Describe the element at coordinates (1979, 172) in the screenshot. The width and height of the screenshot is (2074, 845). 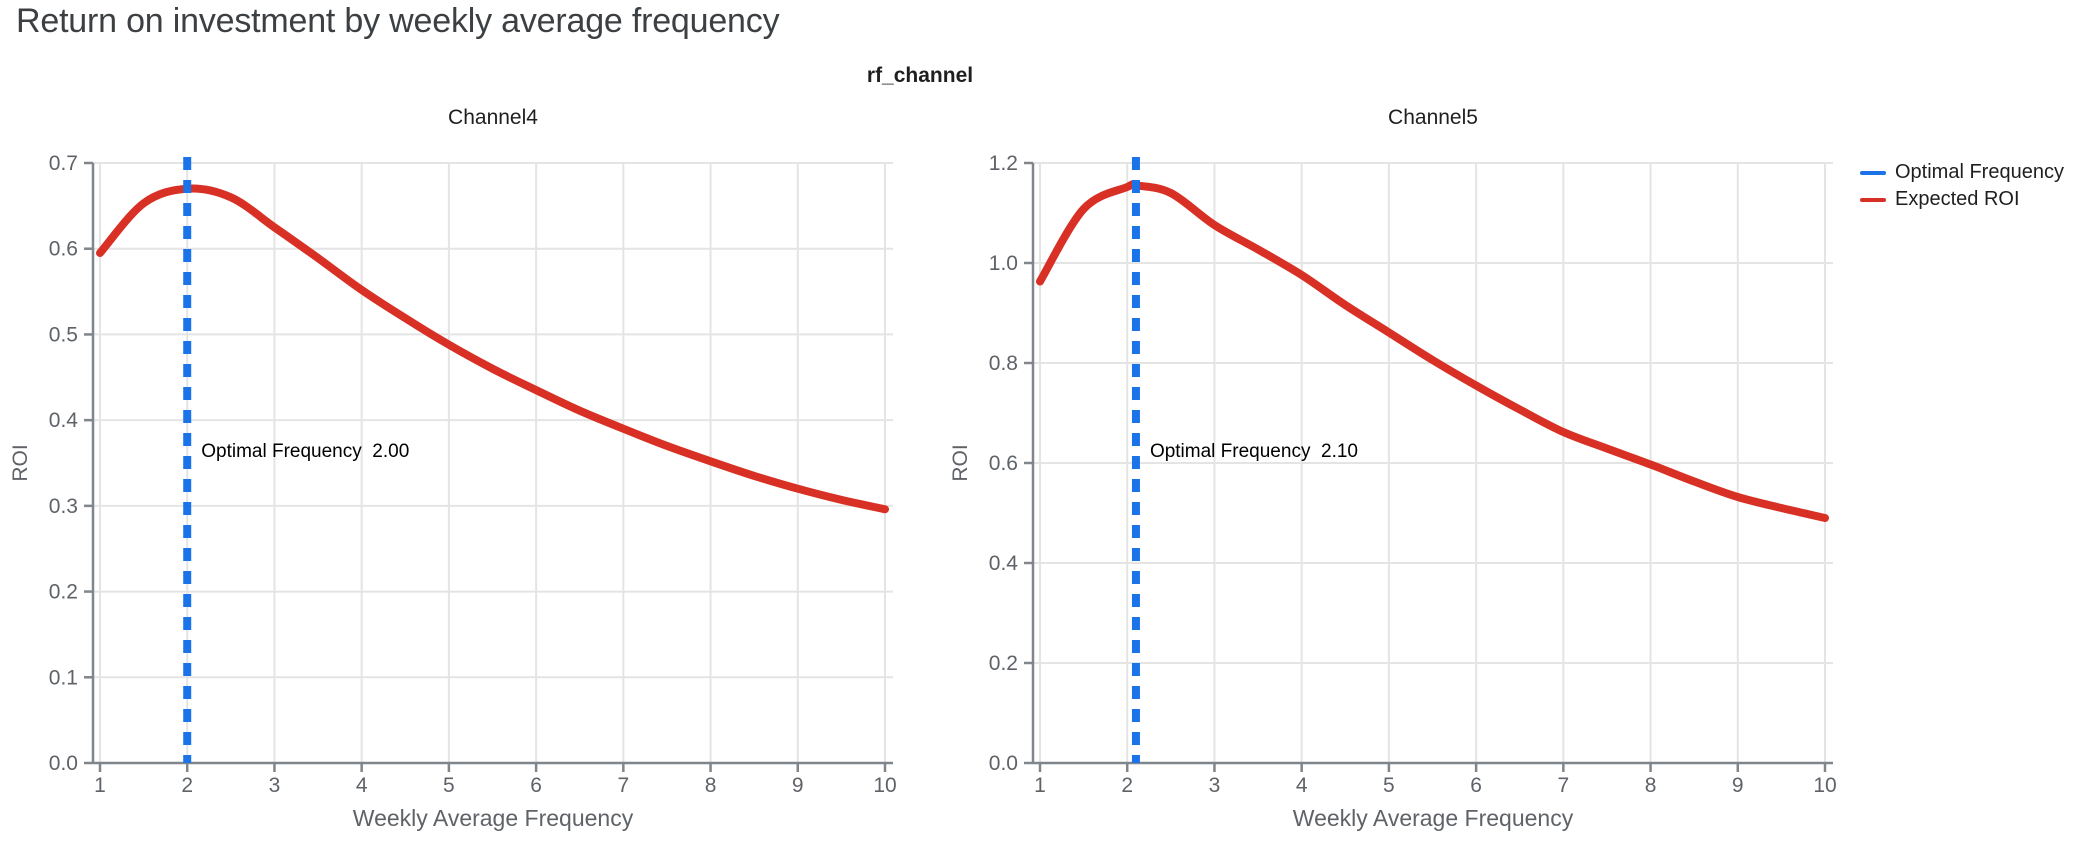
I see `legend-label: Optimal Frequency` at that location.